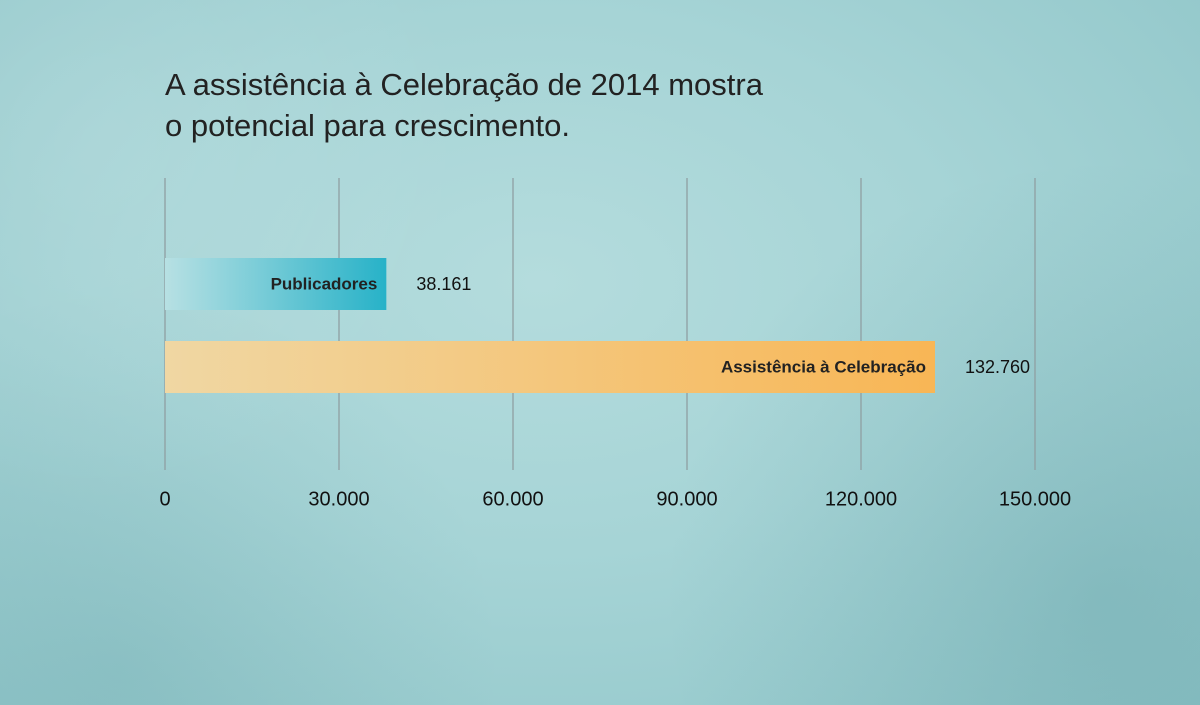  Describe the element at coordinates (550, 367) in the screenshot. I see `bar-assistencia` at that location.